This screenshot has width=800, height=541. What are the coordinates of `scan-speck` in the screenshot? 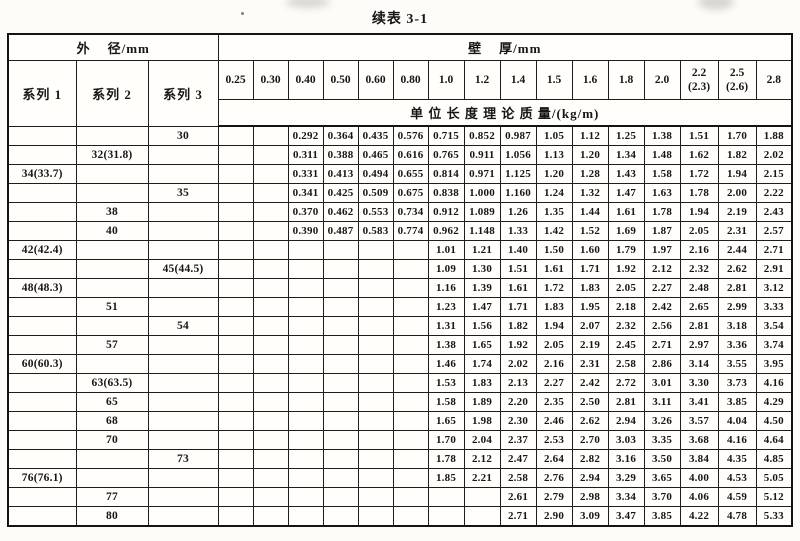 It's located at (242, 13).